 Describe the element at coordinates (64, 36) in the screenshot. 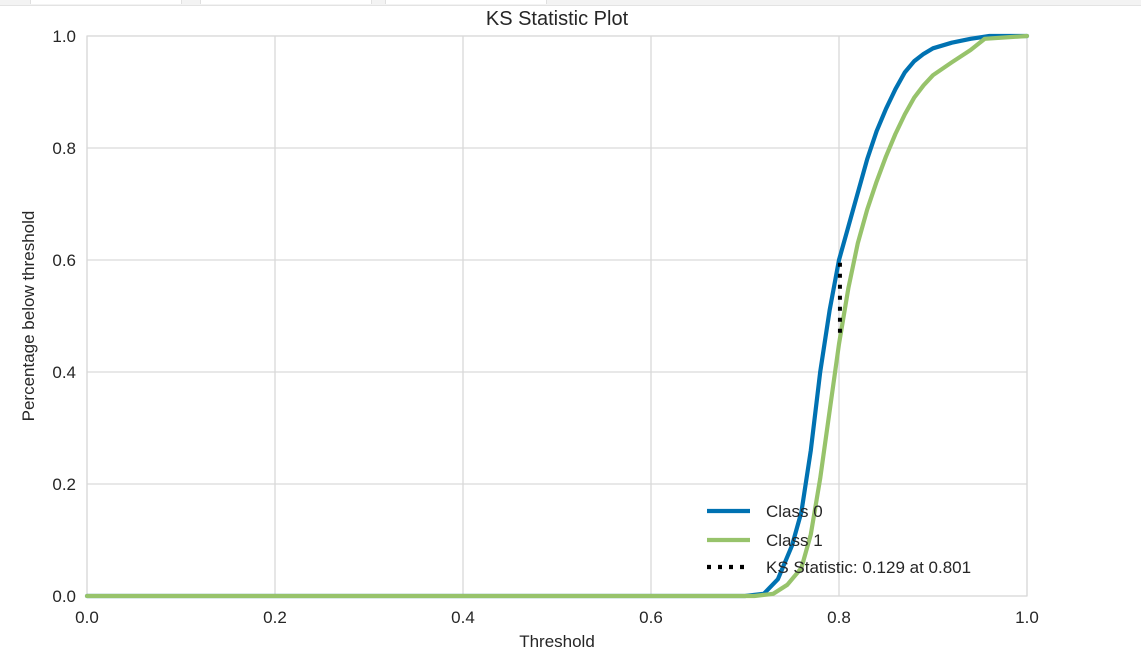

I see `y-tick-label: 1.0` at that location.